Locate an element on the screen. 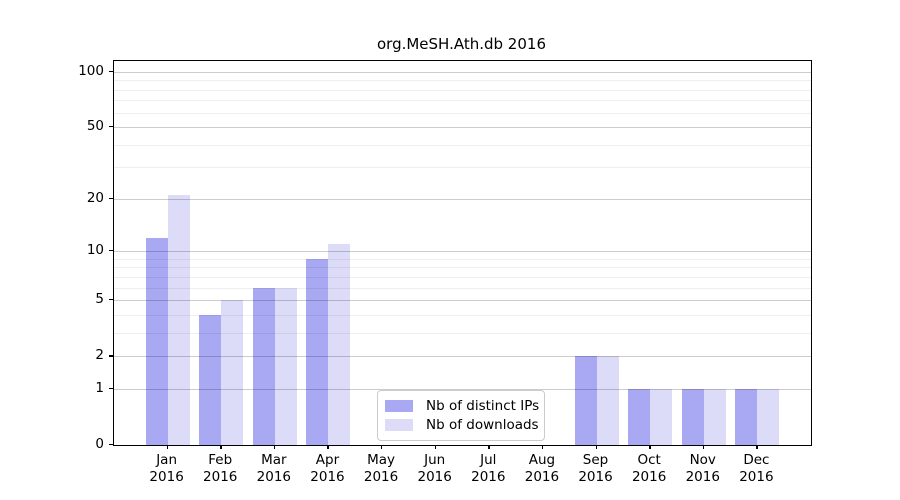 This screenshot has height=500, width=900. x-tick-label-jun: Jun 2016 is located at coordinates (435, 468).